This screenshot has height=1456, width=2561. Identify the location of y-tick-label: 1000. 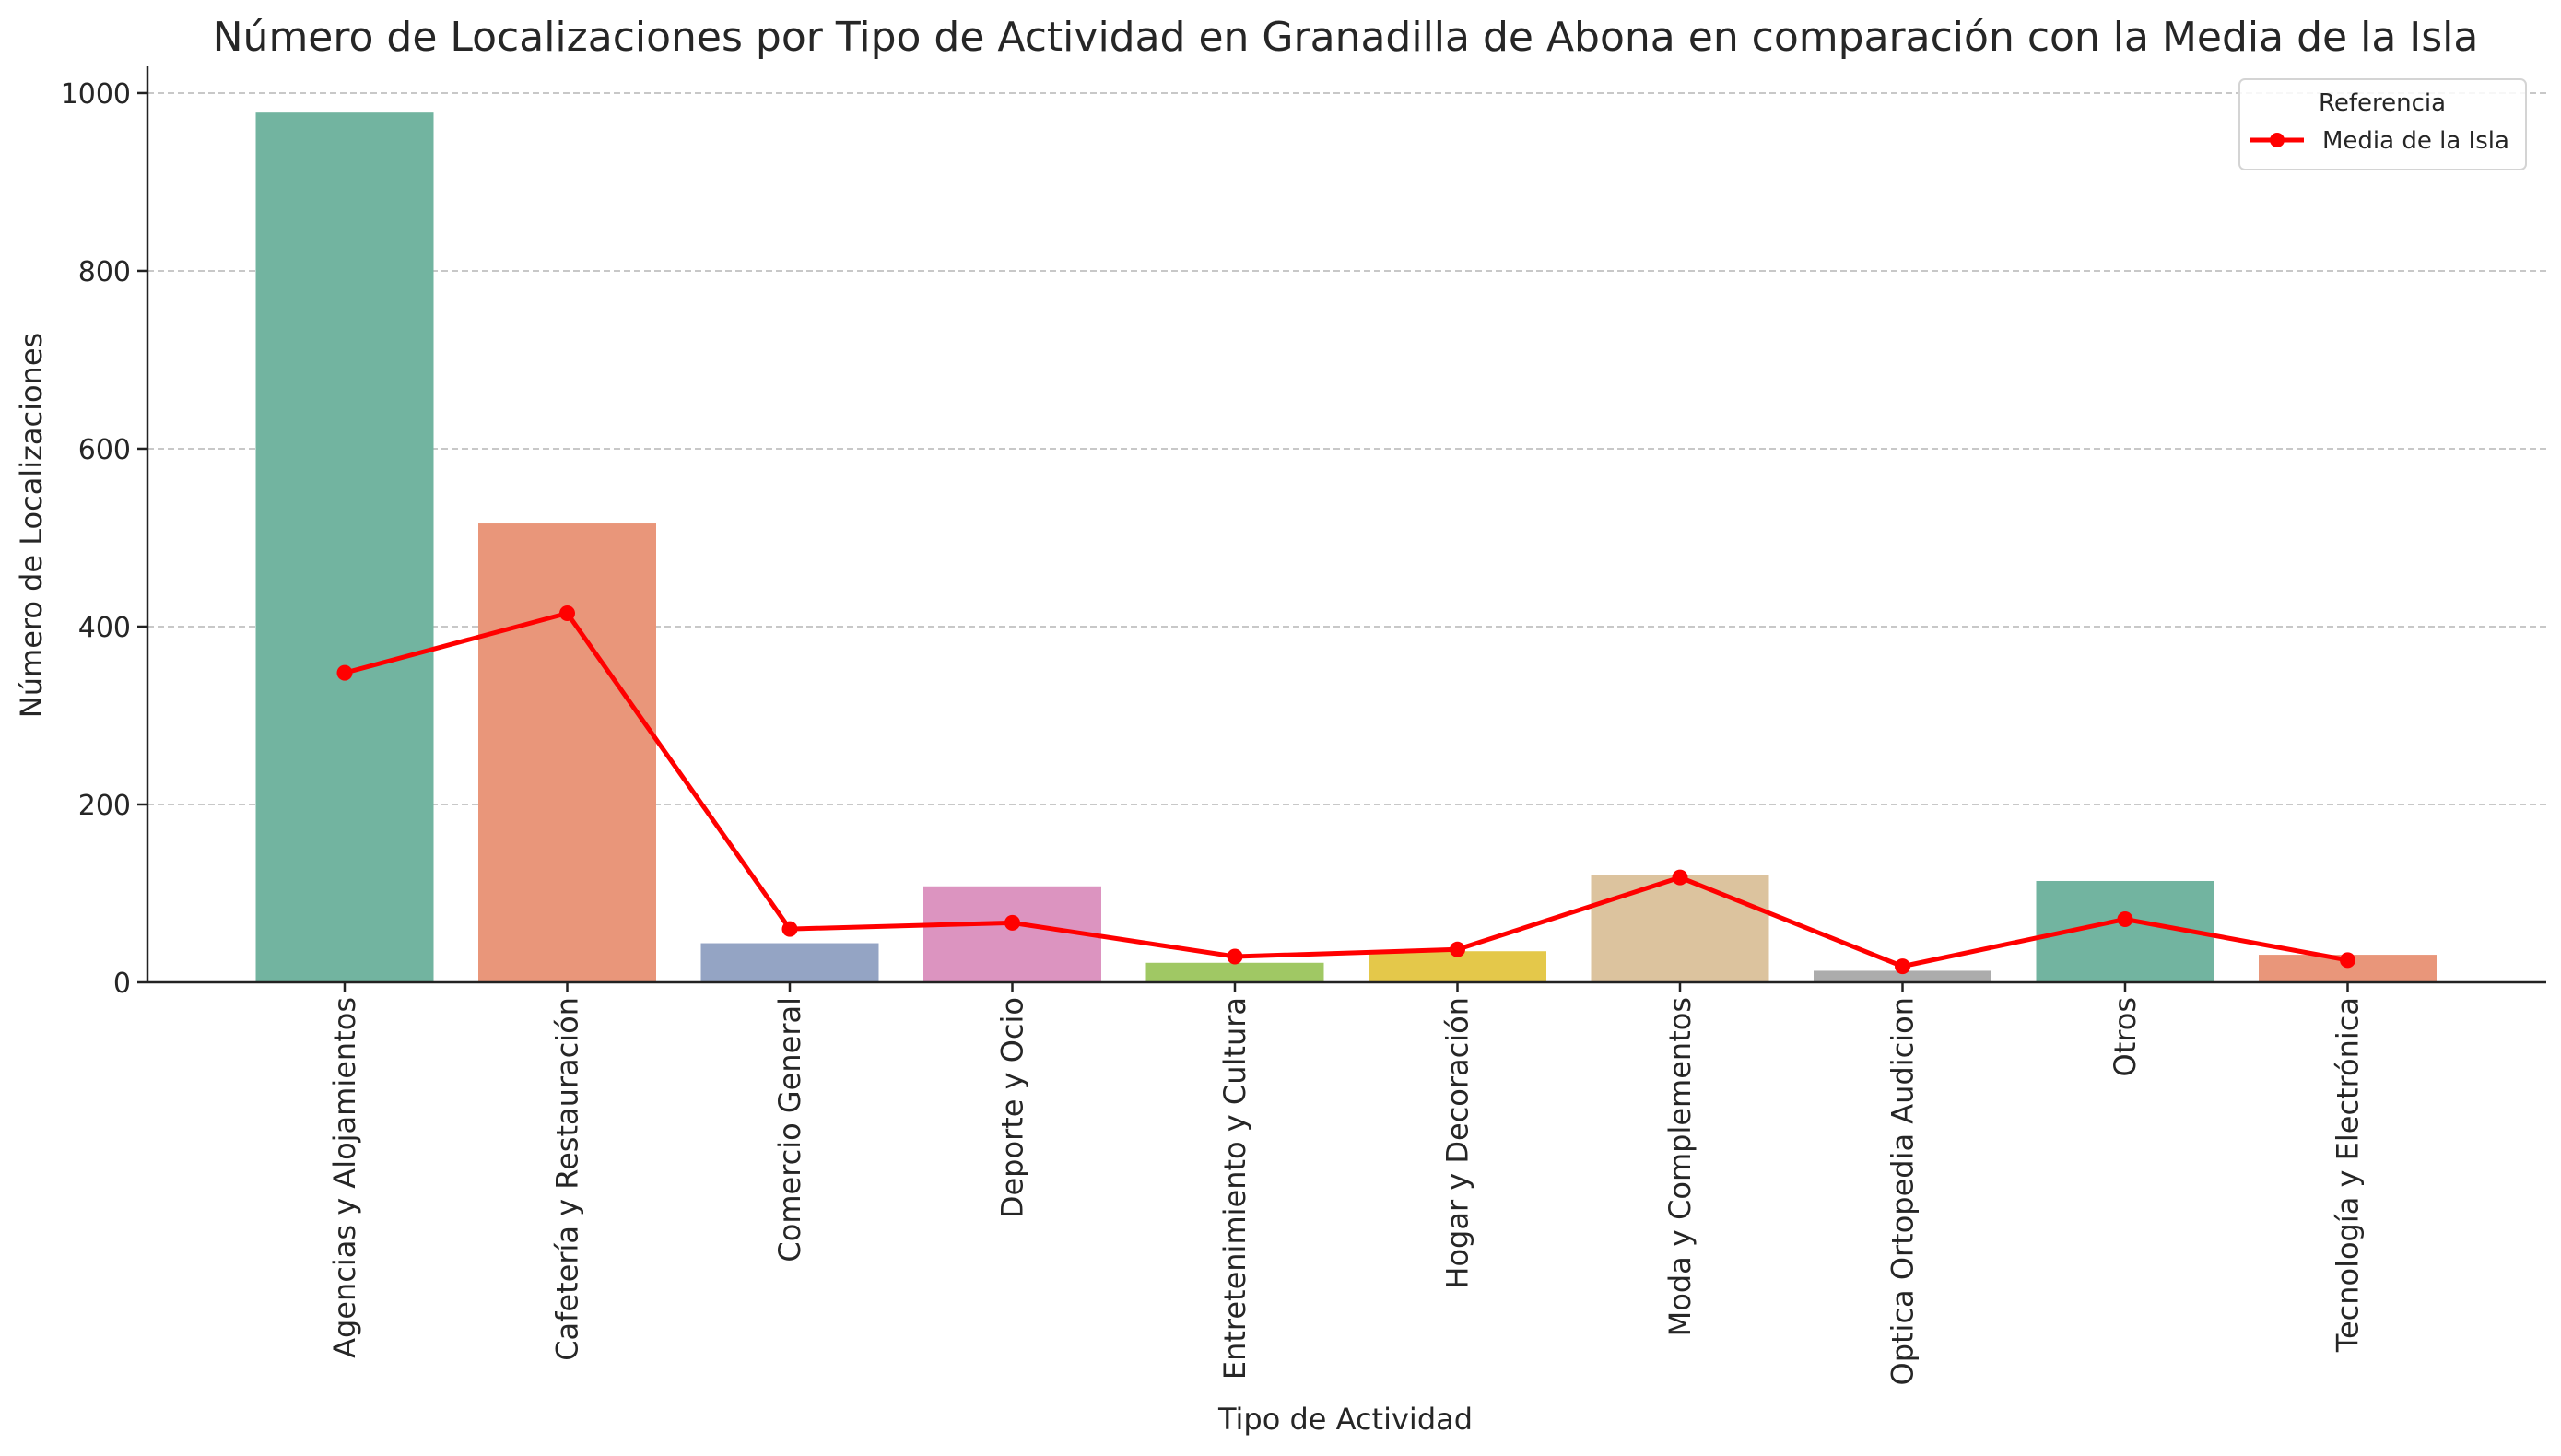
(96, 94).